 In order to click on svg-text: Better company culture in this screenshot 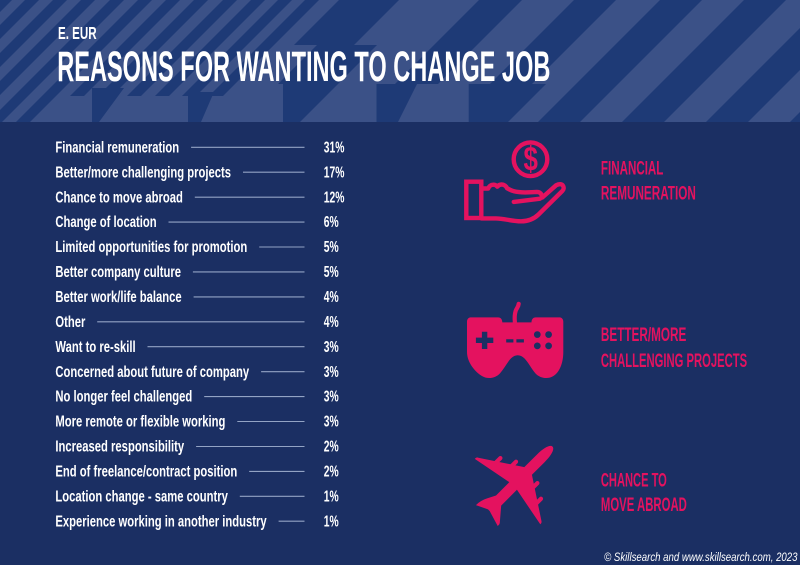, I will do `click(118, 271)`.